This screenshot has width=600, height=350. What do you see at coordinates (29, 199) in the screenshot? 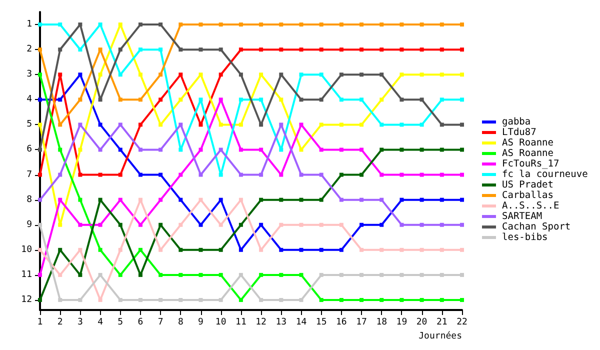
I see `y-tick-label: 8` at bounding box center [29, 199].